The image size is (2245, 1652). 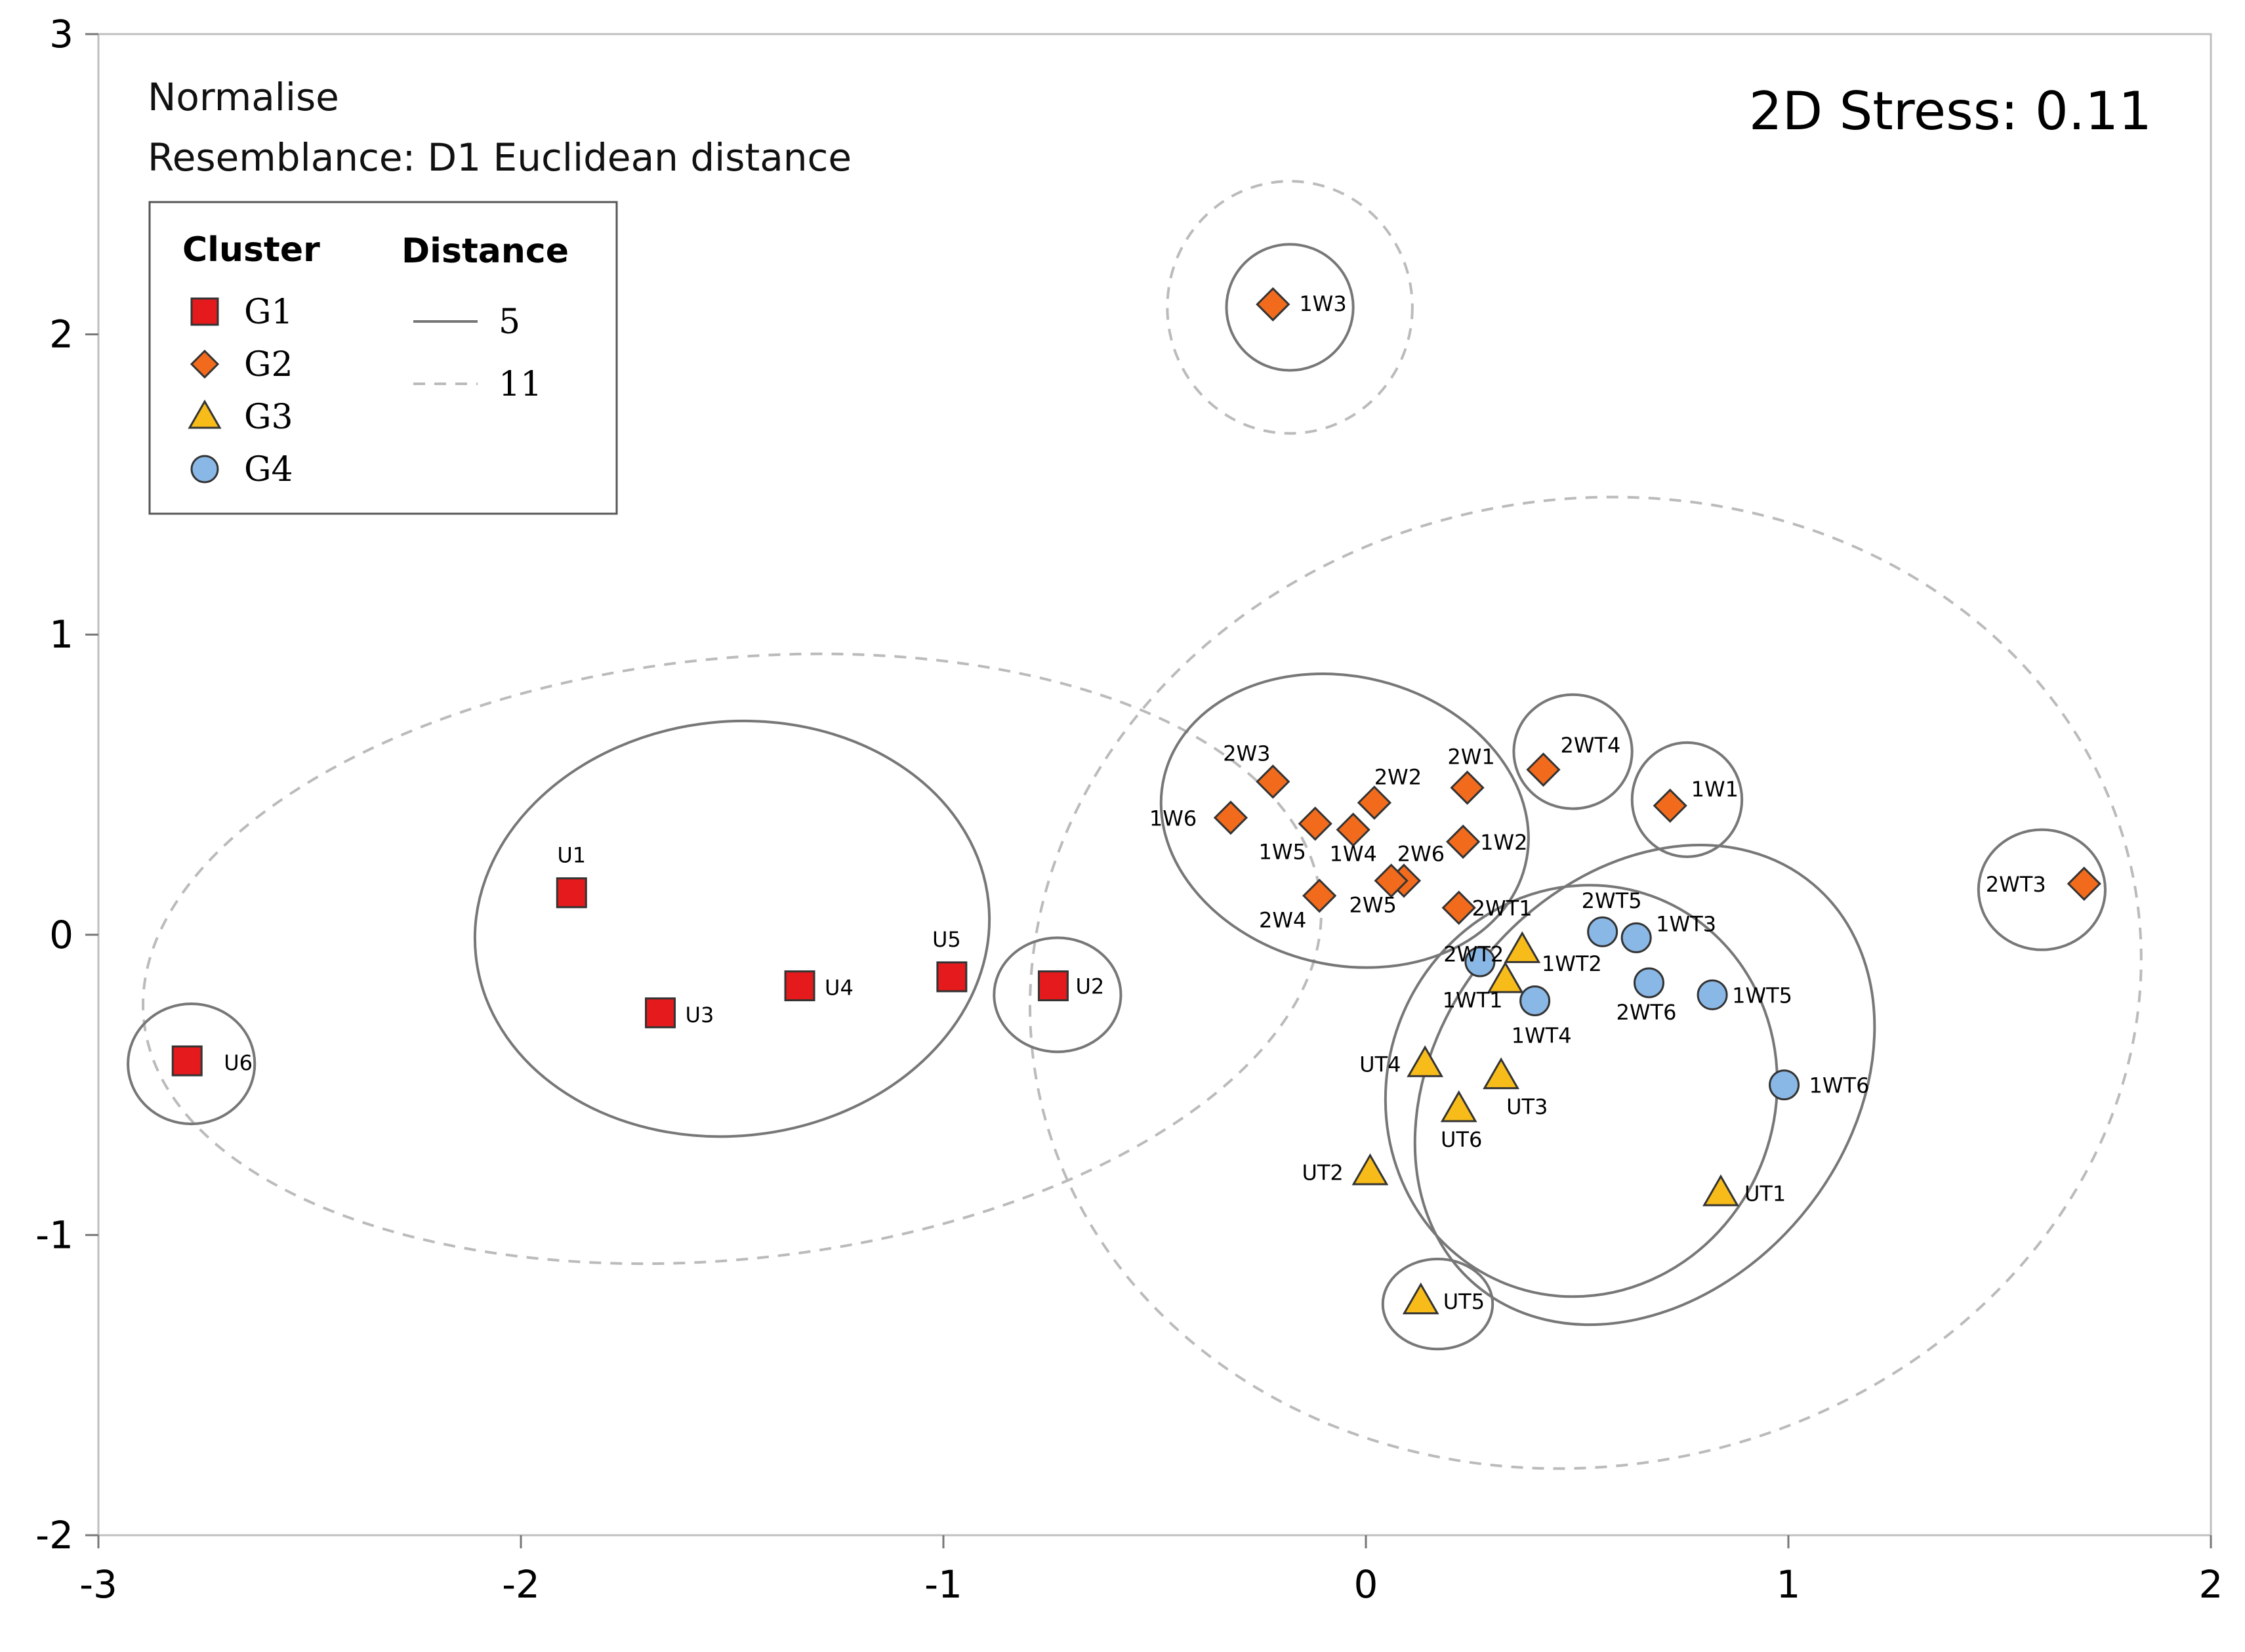 What do you see at coordinates (1612, 900) in the screenshot?
I see `point-label-2WT5: 2WT5` at bounding box center [1612, 900].